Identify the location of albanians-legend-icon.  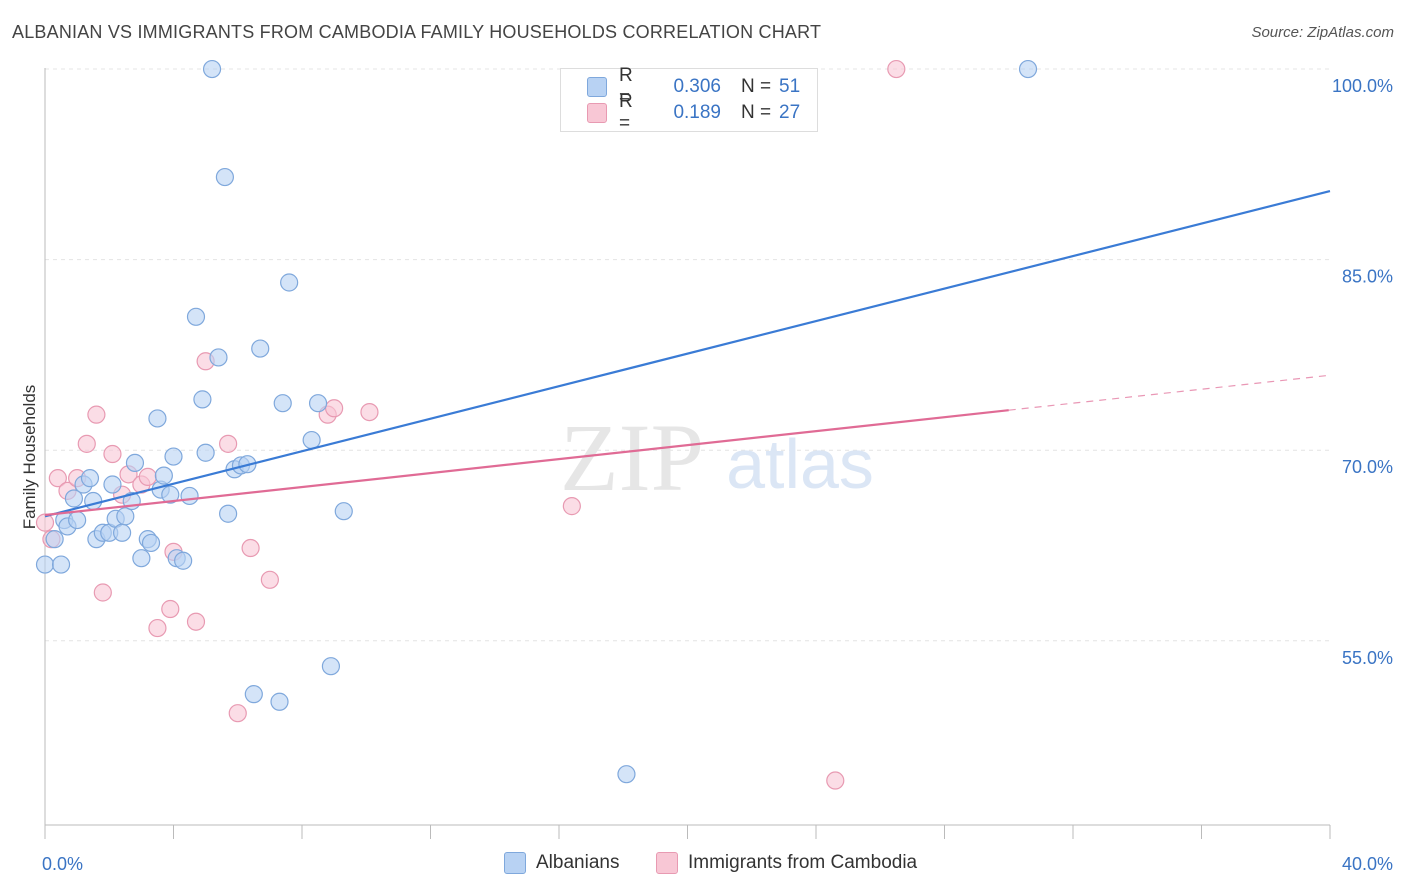
(515, 863).